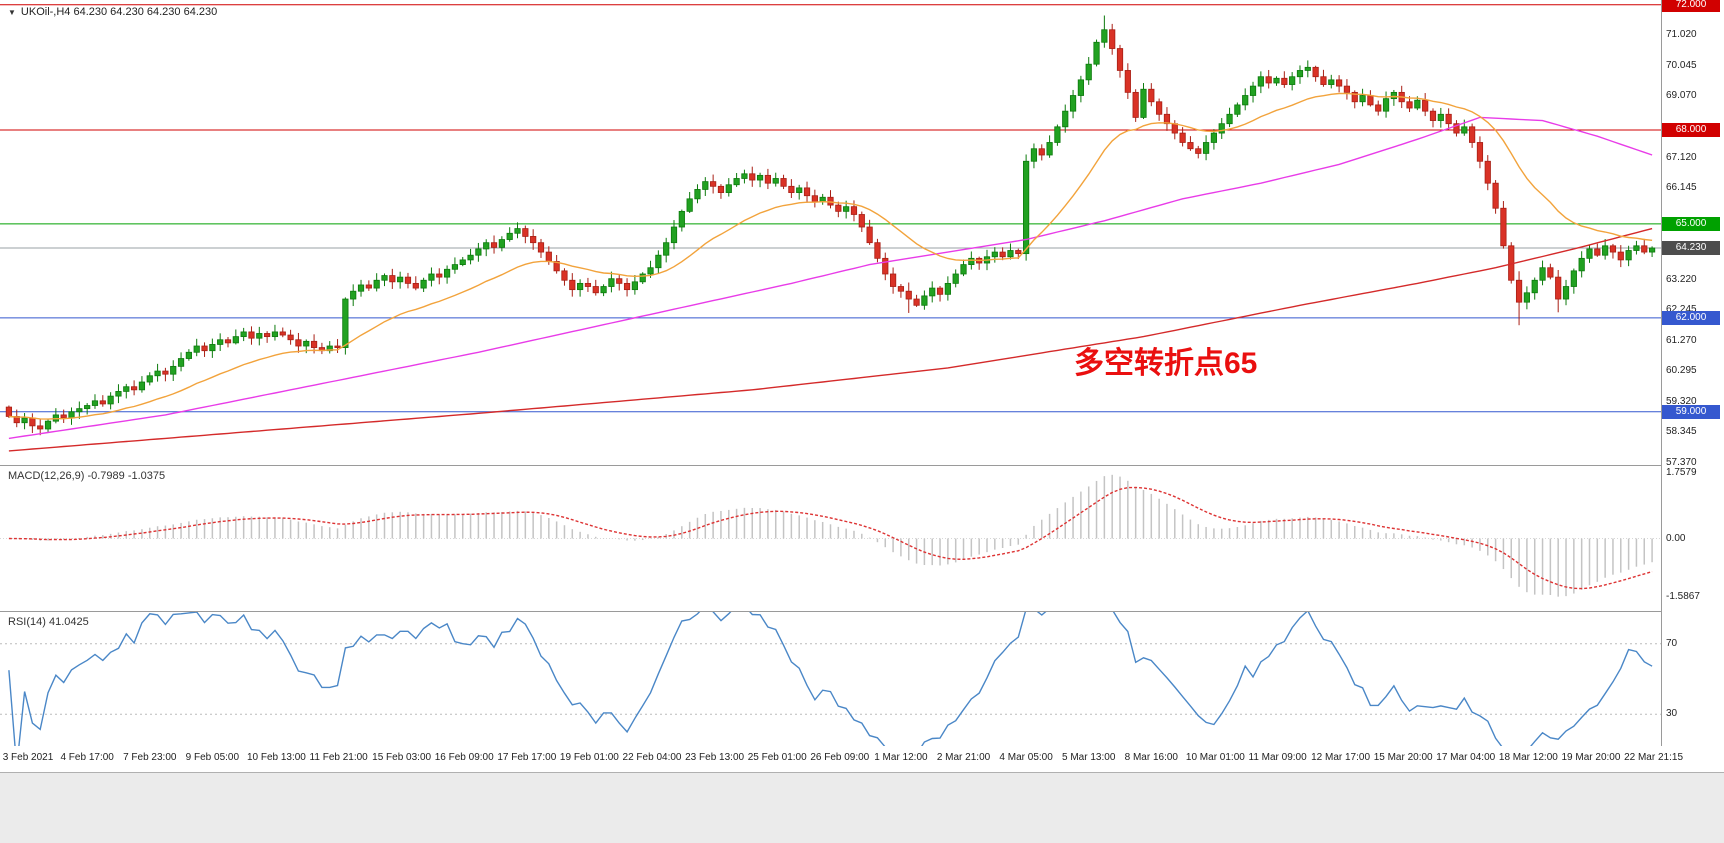  Describe the element at coordinates (119, 12) in the screenshot. I see `symbol-ohlc-text: UKOil-,H4 64.230 64.230 64.230 64.230` at that location.